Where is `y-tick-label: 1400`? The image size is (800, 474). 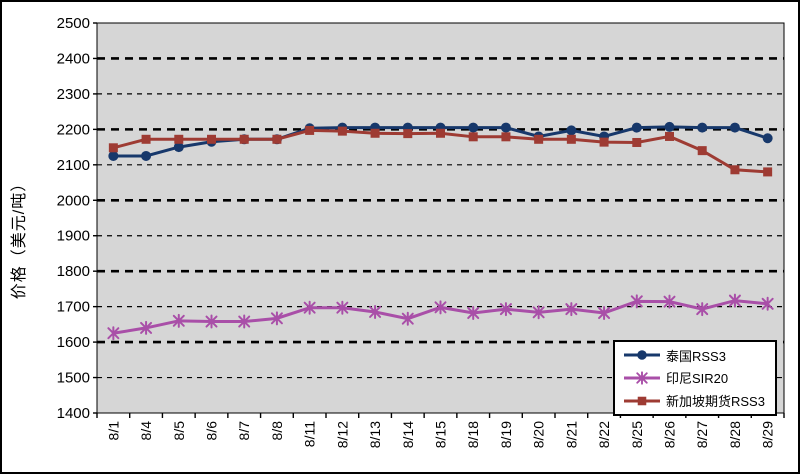 y-tick-label: 1400 is located at coordinates (73, 413).